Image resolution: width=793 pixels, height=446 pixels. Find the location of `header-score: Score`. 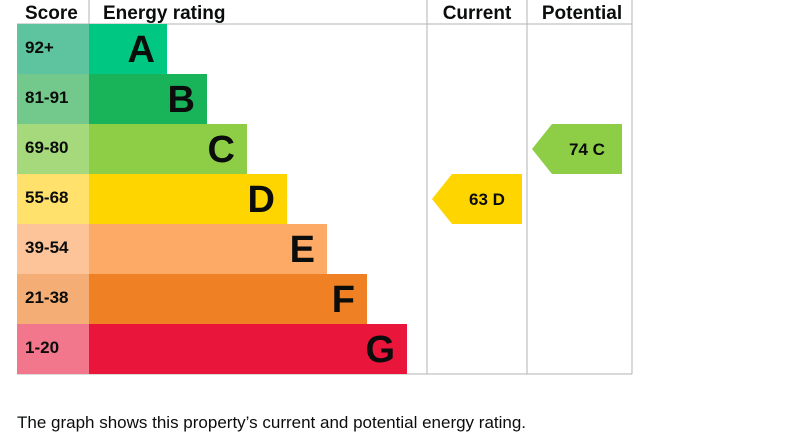

header-score: Score is located at coordinates (51, 13).